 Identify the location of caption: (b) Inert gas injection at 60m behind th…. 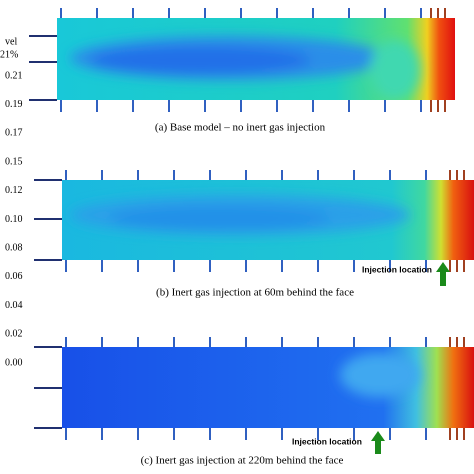
(255, 293).